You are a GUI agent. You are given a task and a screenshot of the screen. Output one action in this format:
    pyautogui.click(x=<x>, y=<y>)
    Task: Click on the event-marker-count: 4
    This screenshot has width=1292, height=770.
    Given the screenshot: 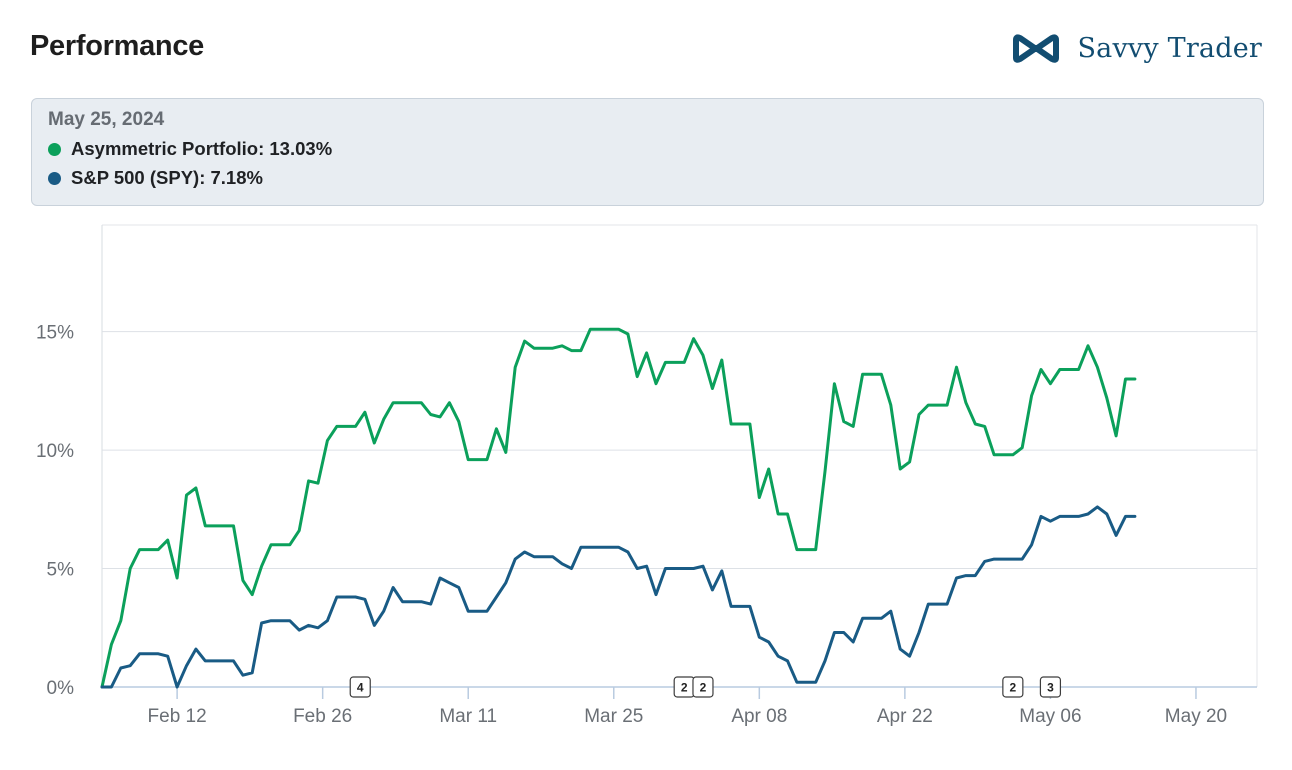 What is the action you would take?
    pyautogui.click(x=360, y=688)
    